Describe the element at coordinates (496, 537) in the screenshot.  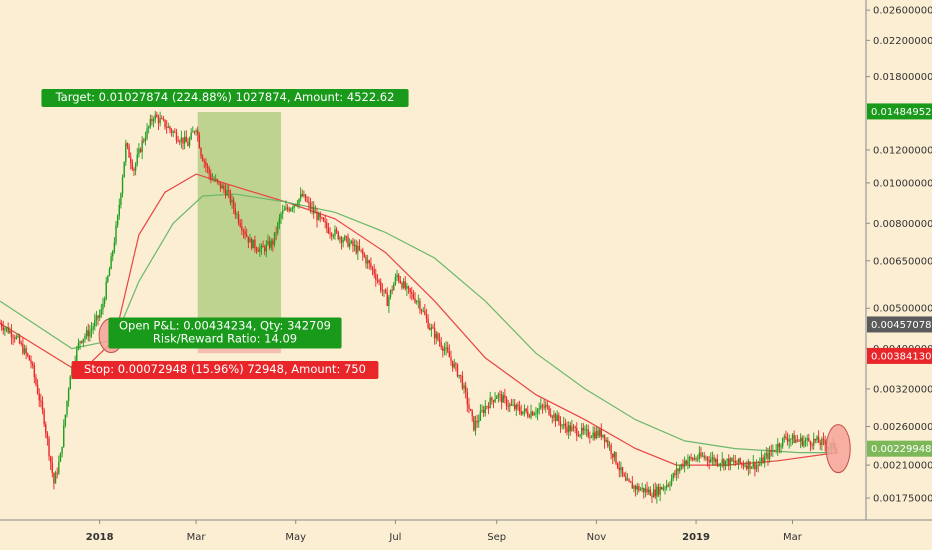
I see `x-tick-label: Sep` at that location.